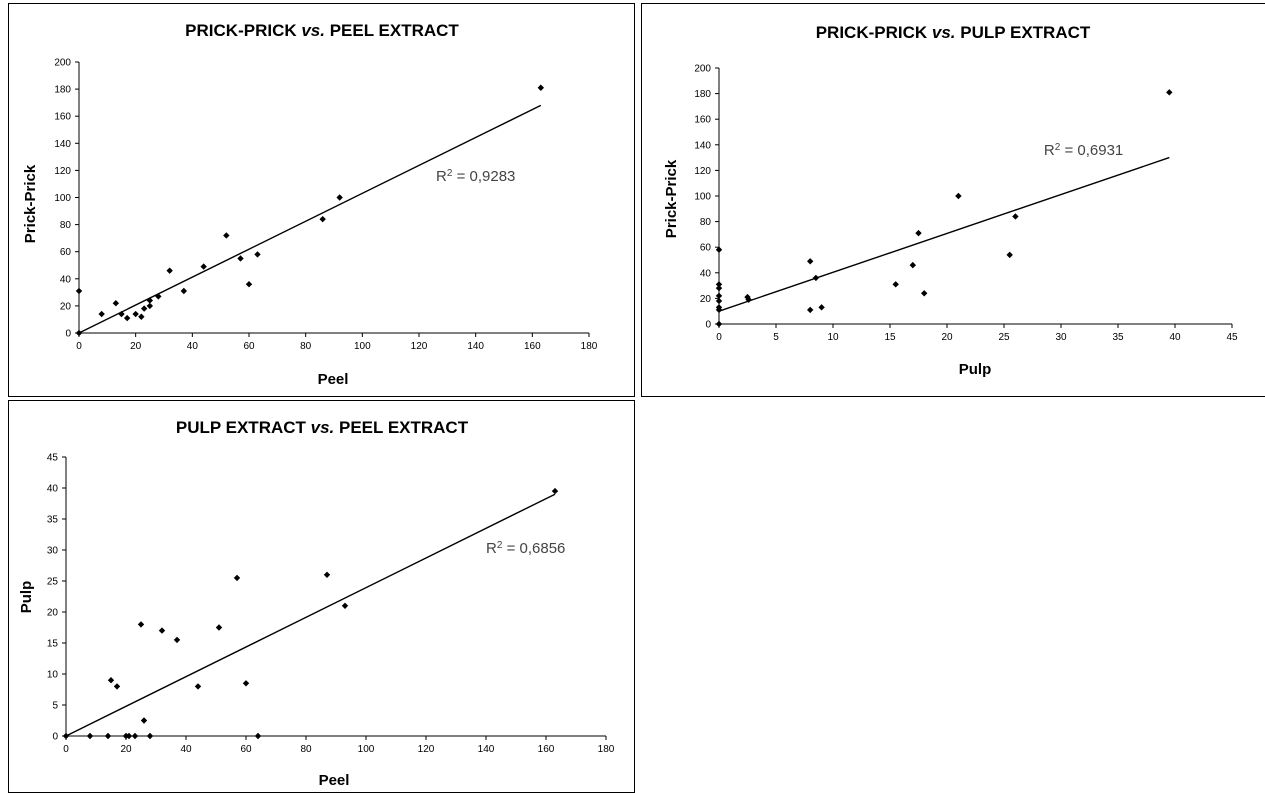 This screenshot has height=793, width=1265. Describe the element at coordinates (525, 549) in the screenshot. I see `r-squared-annotation: R2 = 0,6856` at that location.